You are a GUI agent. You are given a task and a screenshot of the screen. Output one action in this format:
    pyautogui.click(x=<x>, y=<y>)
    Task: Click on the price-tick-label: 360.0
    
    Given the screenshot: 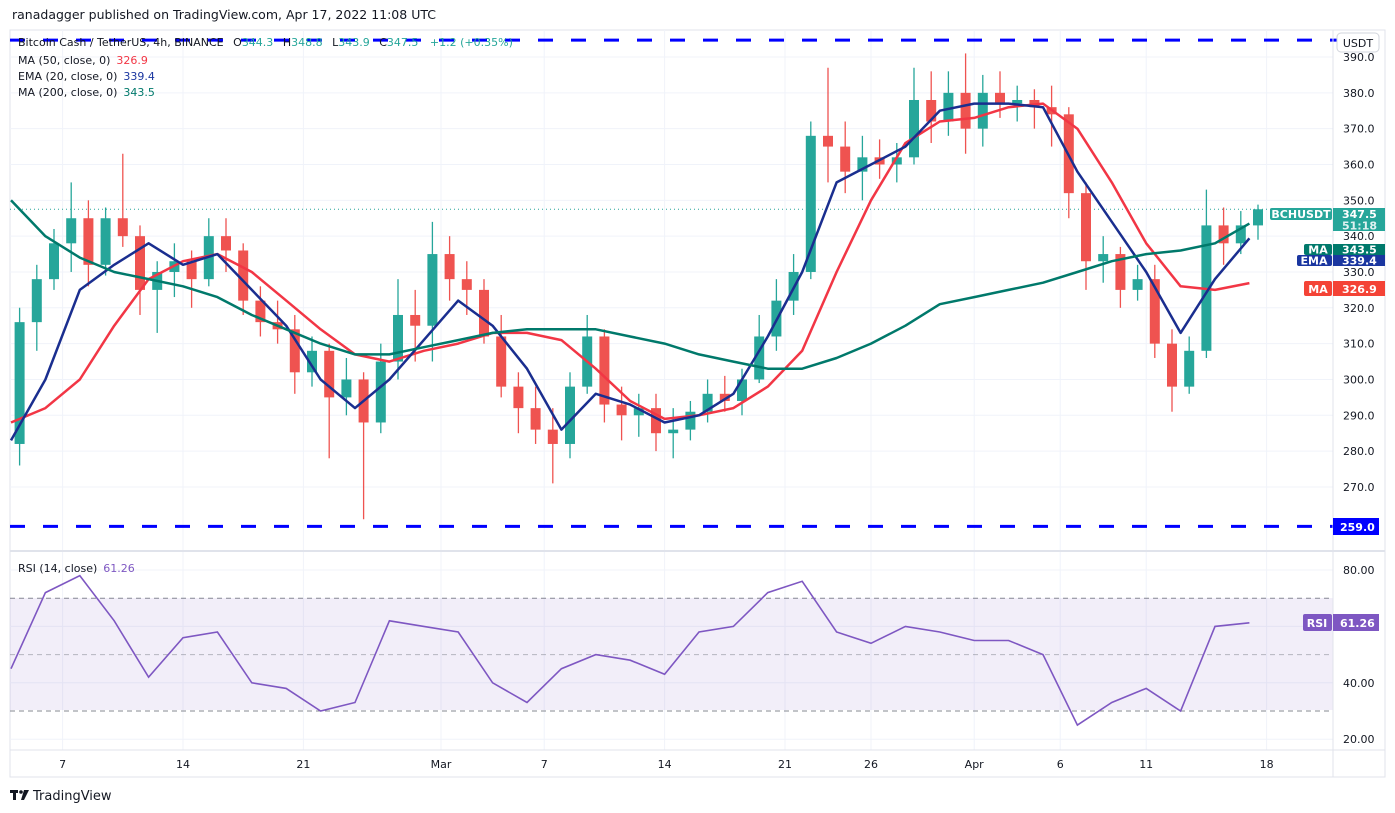 What is the action you would take?
    pyautogui.click(x=1359, y=164)
    